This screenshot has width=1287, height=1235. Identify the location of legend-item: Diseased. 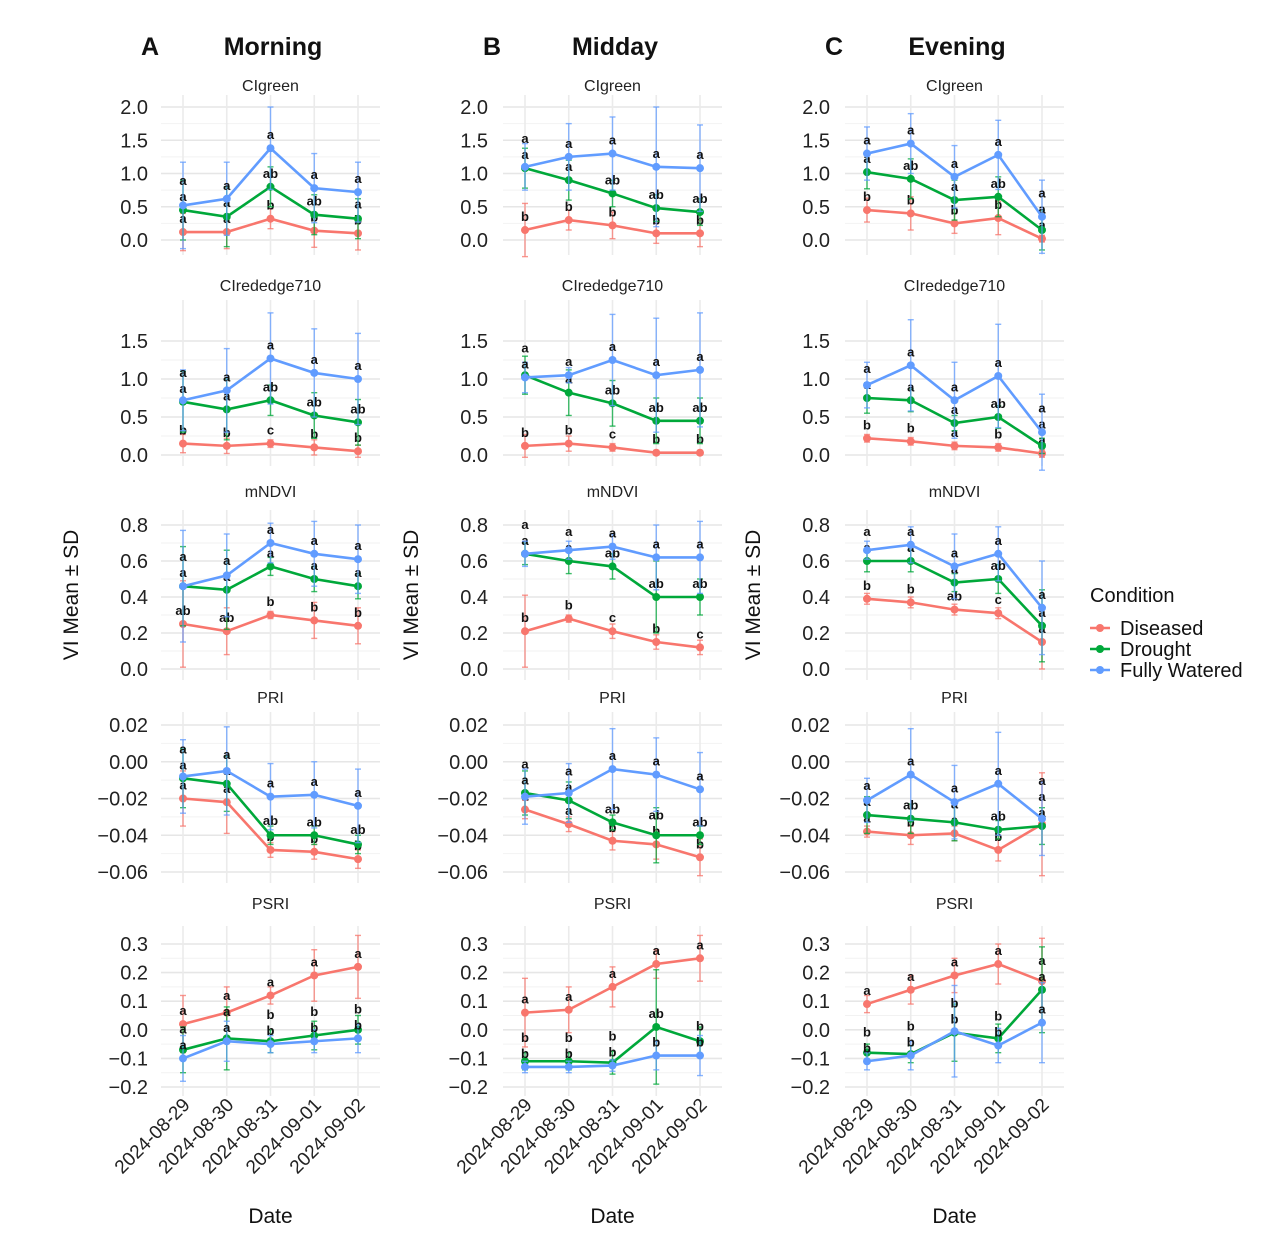
(1161, 629).